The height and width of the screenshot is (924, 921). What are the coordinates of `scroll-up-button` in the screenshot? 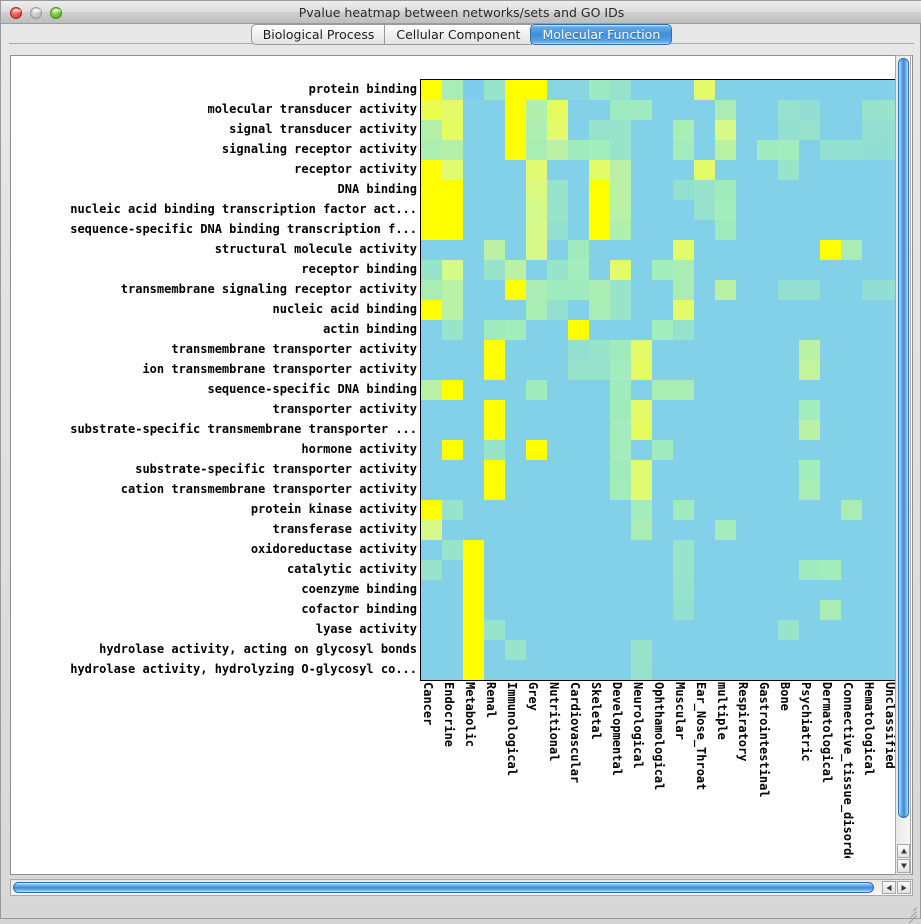 It's located at (903, 851).